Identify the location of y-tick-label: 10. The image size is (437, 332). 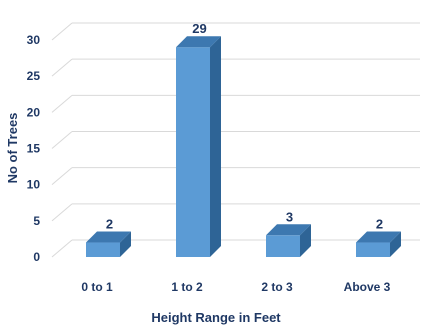
(34, 185).